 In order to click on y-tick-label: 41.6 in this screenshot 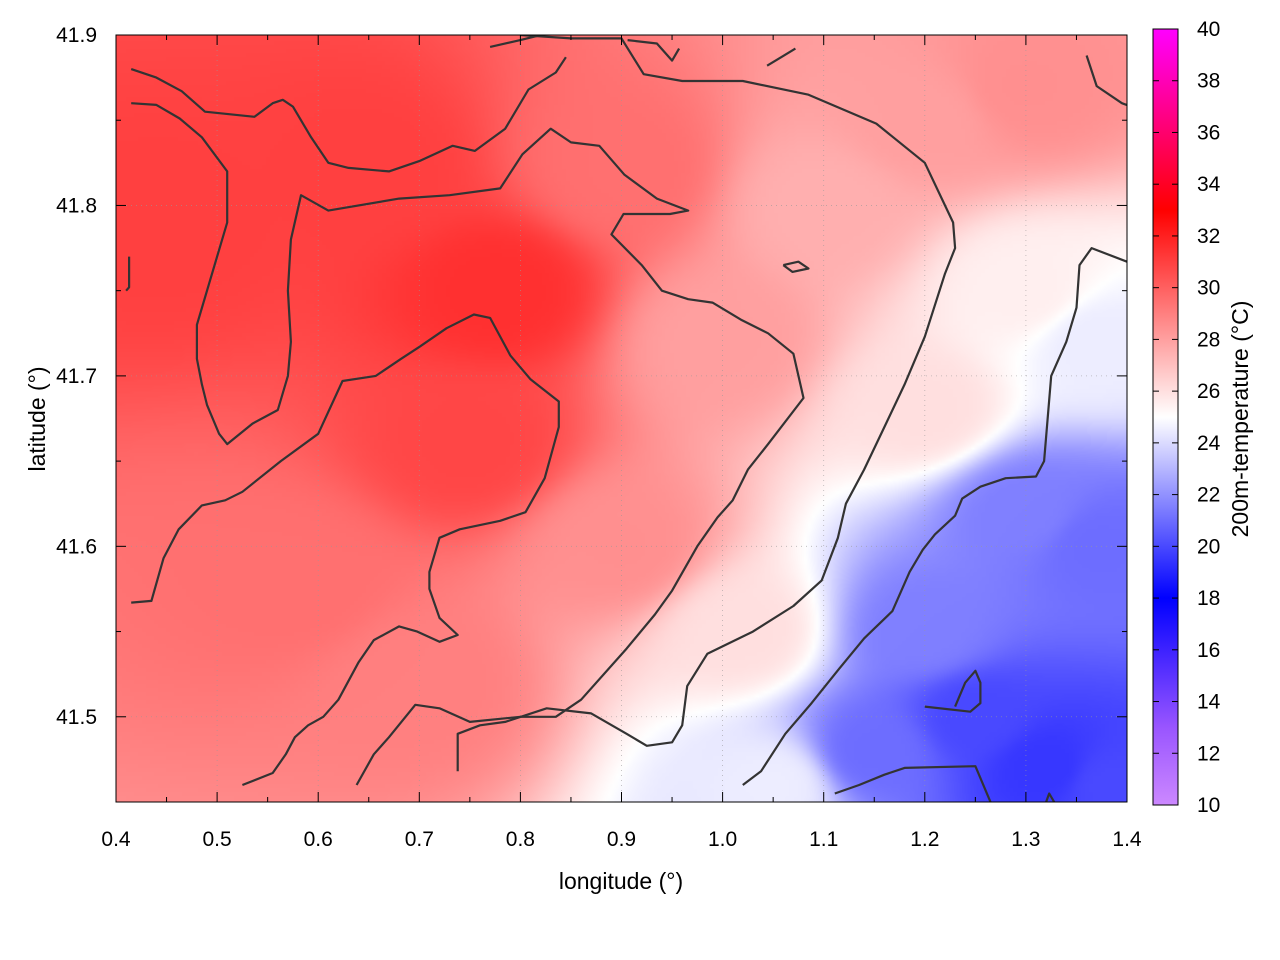, I will do `click(76, 546)`.